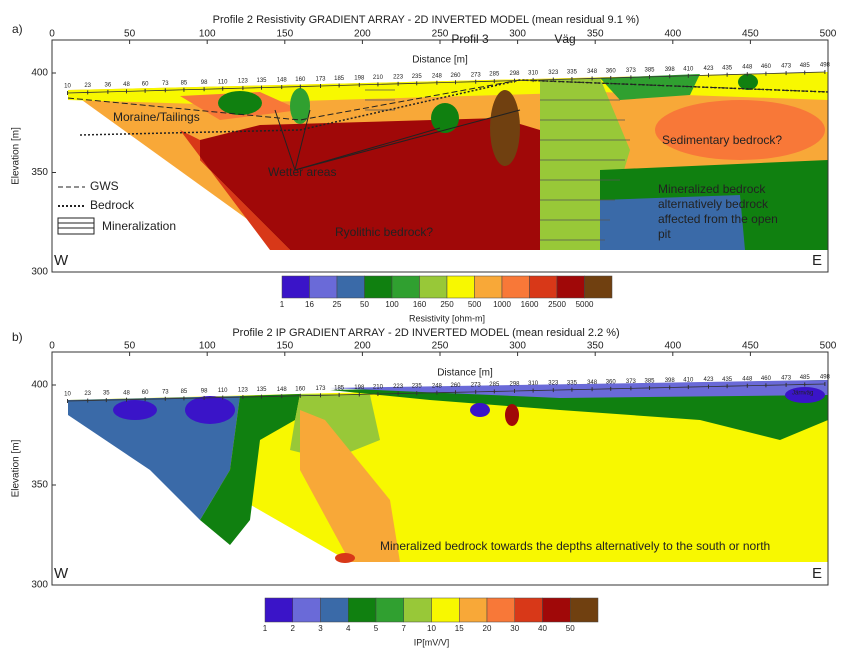  Describe the element at coordinates (104, 186) in the screenshot. I see `legend-label: GWS` at that location.